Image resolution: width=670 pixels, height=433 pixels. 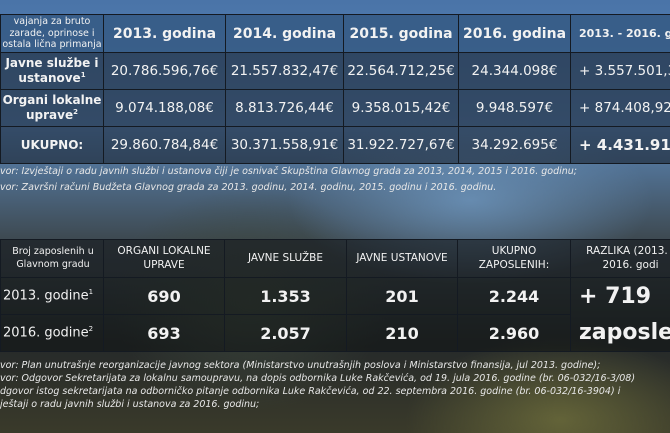 I want to click on row-label: 2013. godine1, so click(x=52, y=296).